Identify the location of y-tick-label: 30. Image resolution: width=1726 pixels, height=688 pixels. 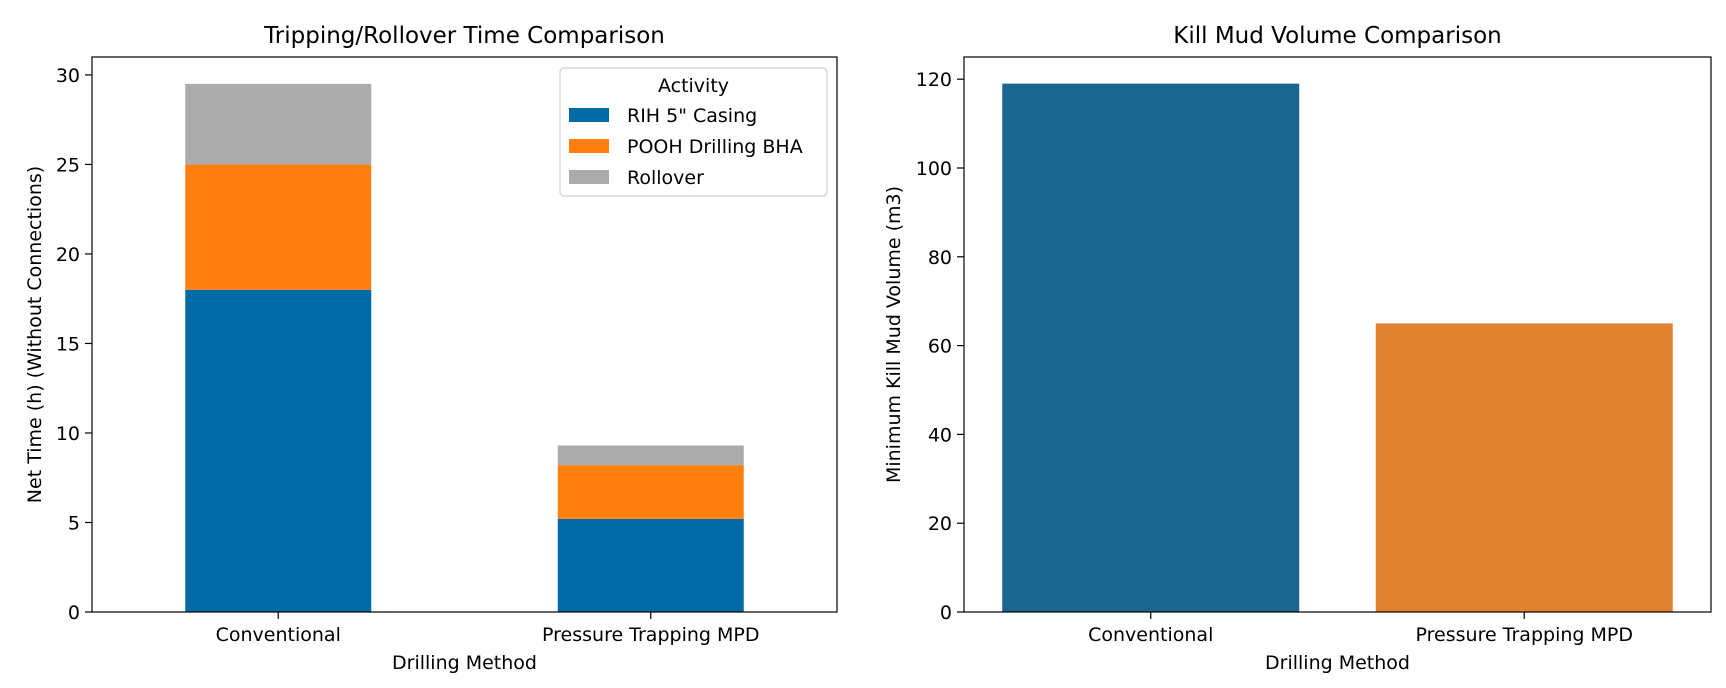
(68, 76).